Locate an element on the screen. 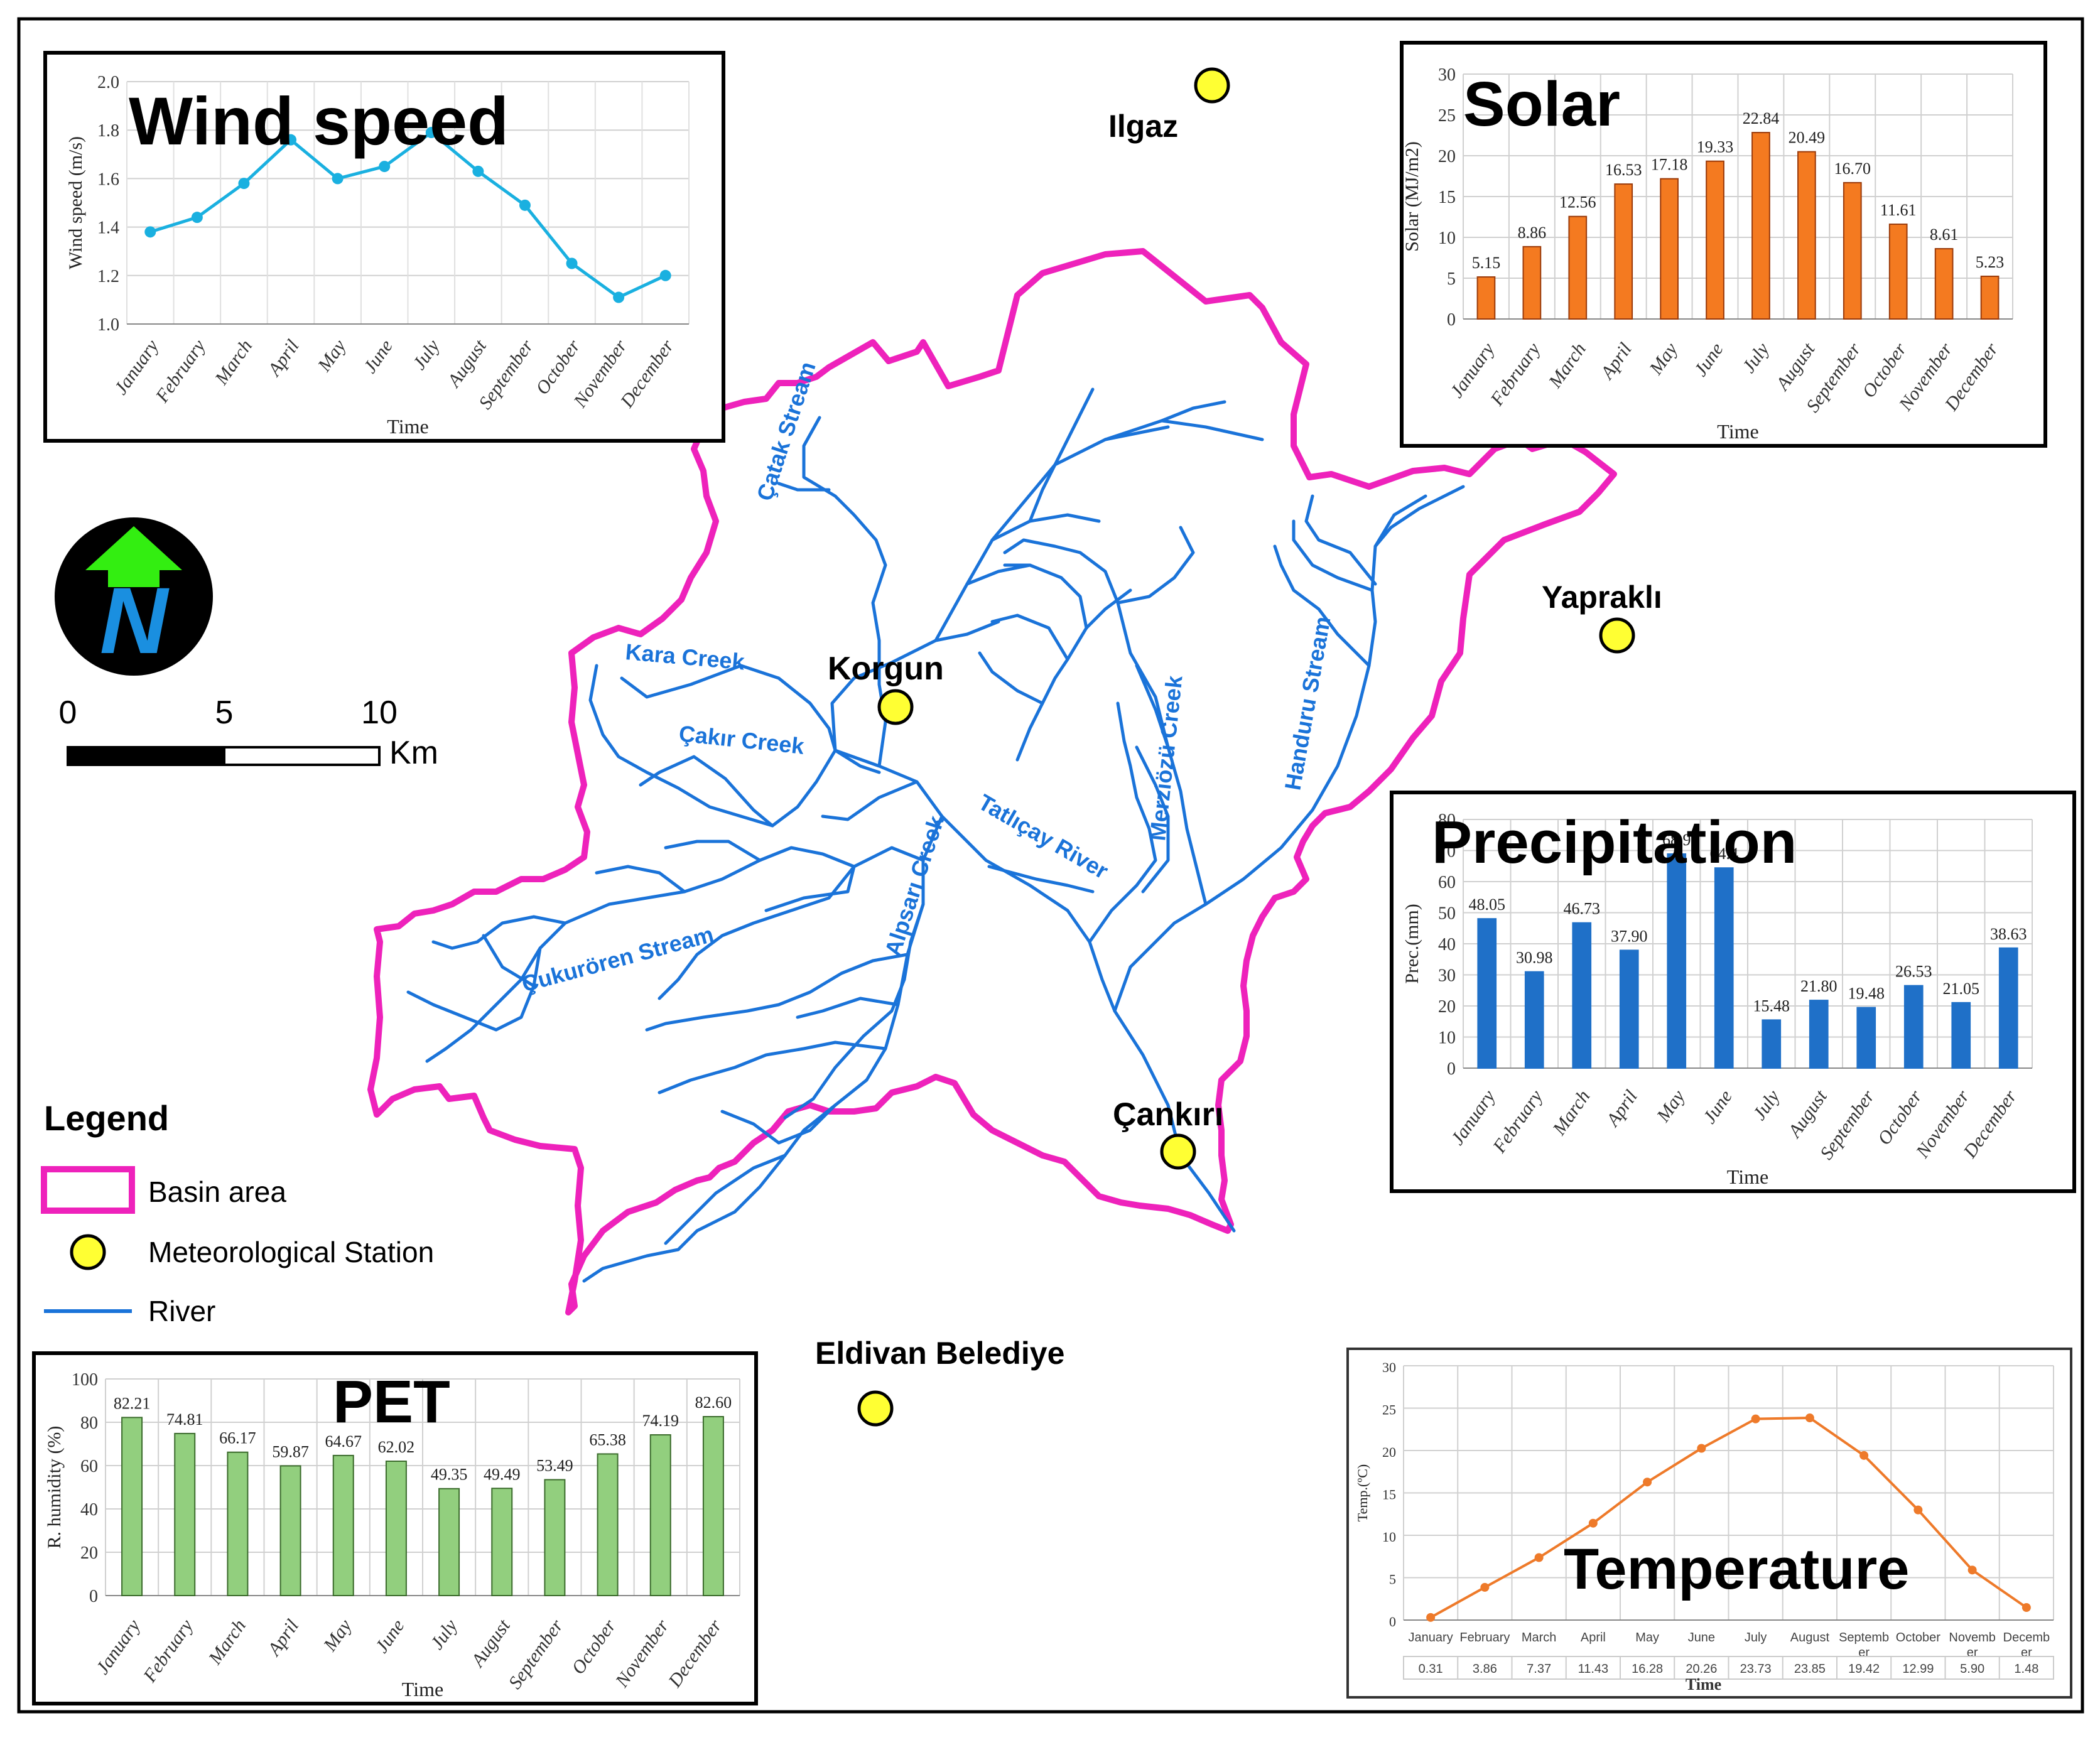 This screenshot has width=2100, height=1740. data-label: 22.84 is located at coordinates (1761, 118).